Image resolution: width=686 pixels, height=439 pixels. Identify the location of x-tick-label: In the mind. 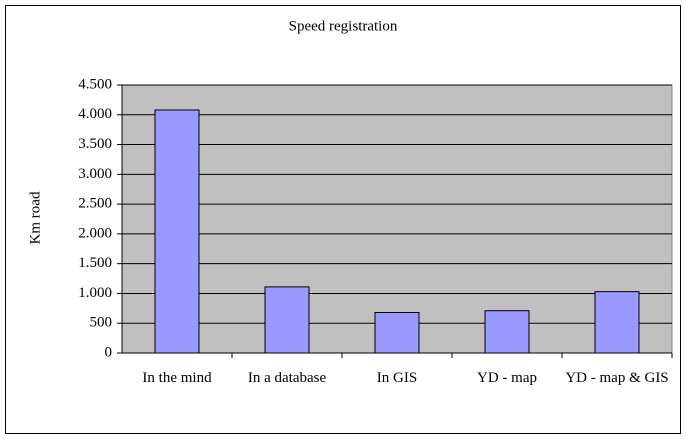
(177, 378).